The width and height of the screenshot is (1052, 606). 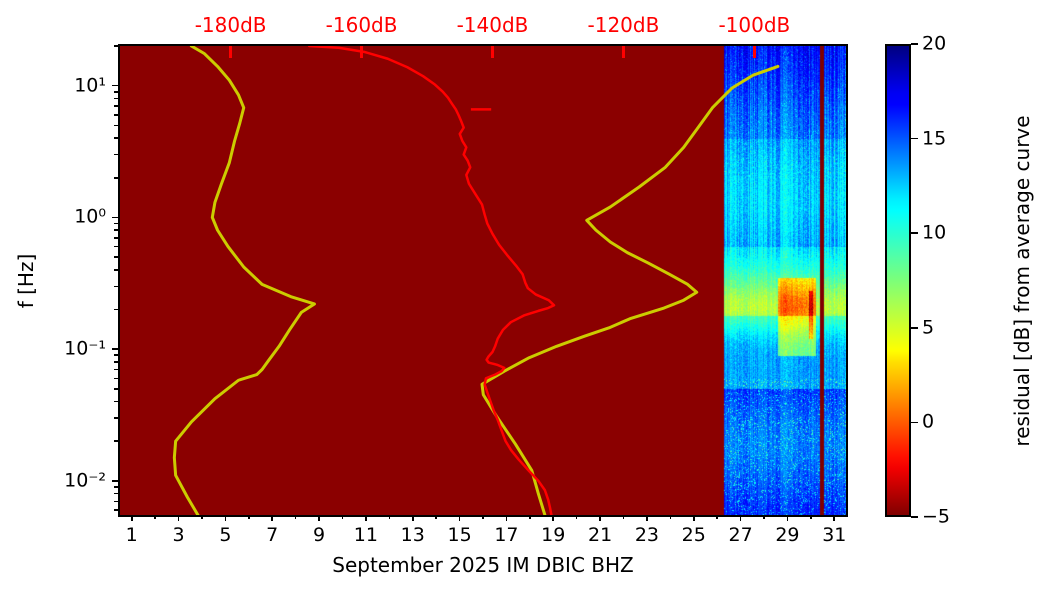 What do you see at coordinates (85, 348) in the screenshot?
I see `y-tick-label: 10⁻¹` at bounding box center [85, 348].